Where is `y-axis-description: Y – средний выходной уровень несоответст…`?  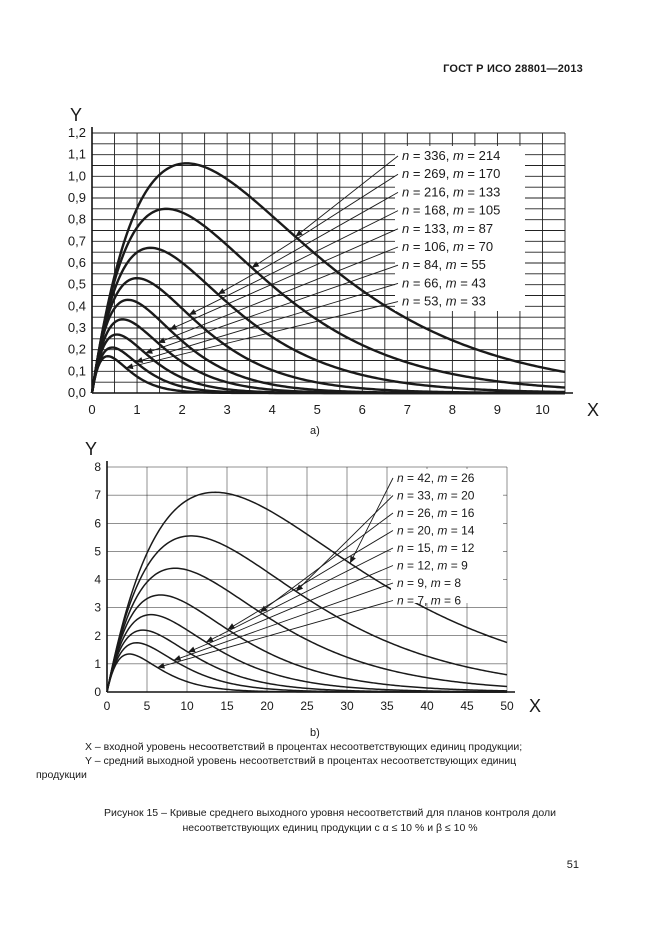
y-axis-description: Y – средний выходной уровень несоответст… is located at coordinates (301, 761).